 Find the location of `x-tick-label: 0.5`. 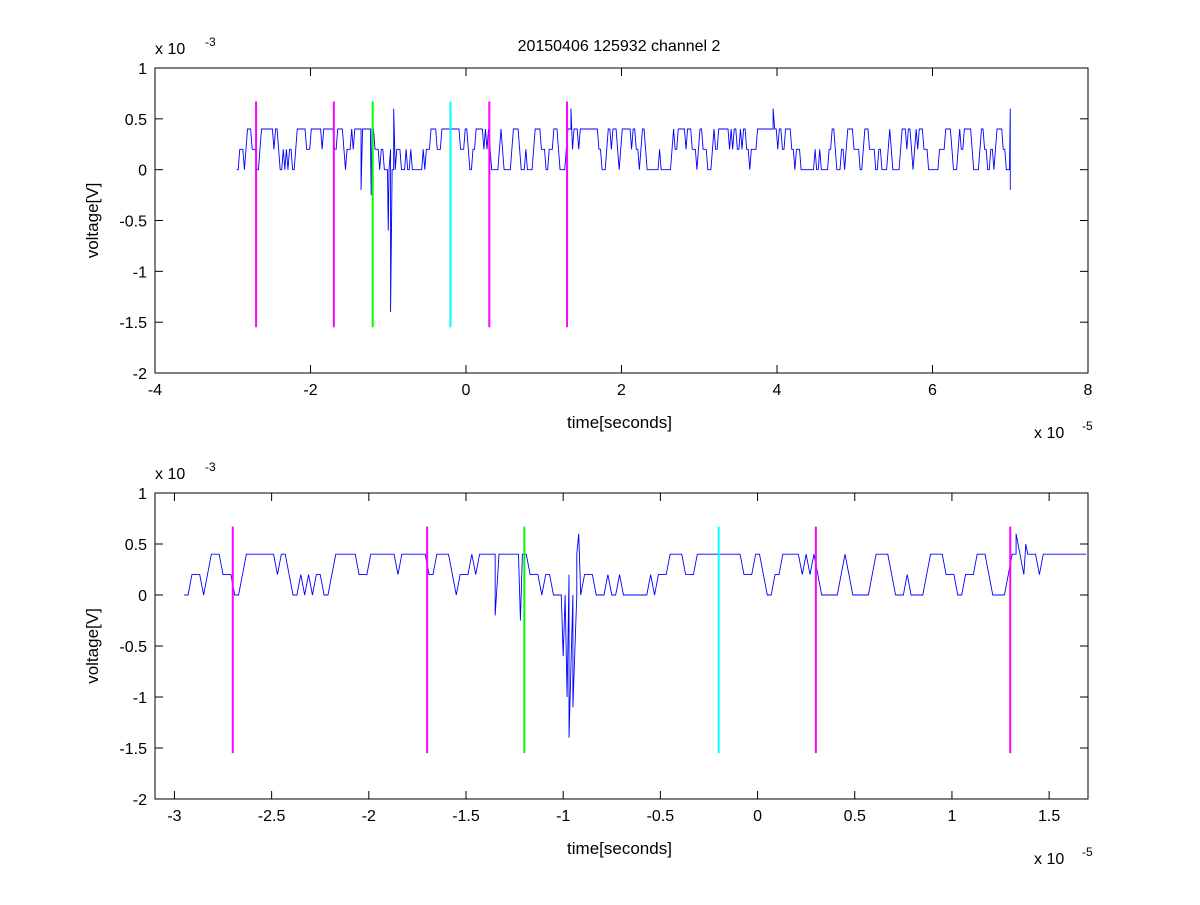

x-tick-label: 0.5 is located at coordinates (855, 816).